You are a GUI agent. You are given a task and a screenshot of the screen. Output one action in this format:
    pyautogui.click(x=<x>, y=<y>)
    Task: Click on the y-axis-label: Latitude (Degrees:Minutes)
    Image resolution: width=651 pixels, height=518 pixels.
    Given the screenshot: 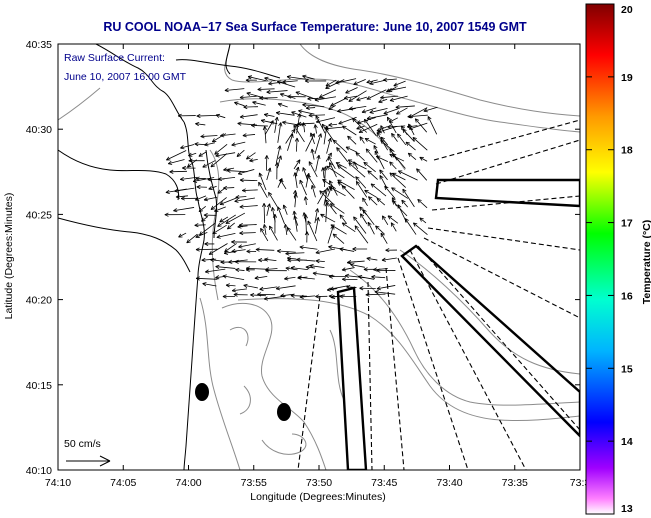 What is the action you would take?
    pyautogui.click(x=9, y=256)
    